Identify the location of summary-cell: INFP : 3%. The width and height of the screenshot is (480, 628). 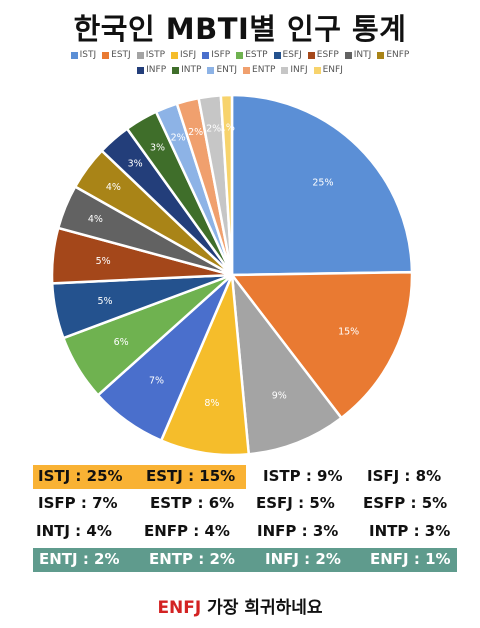
(298, 531).